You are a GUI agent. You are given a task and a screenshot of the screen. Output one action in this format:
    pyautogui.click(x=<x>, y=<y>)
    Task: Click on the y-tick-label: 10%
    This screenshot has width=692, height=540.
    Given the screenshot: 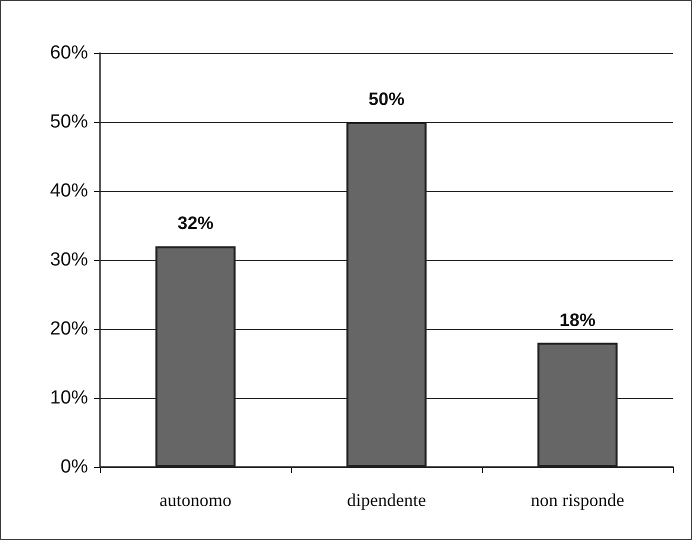 What is the action you would take?
    pyautogui.click(x=69, y=398)
    